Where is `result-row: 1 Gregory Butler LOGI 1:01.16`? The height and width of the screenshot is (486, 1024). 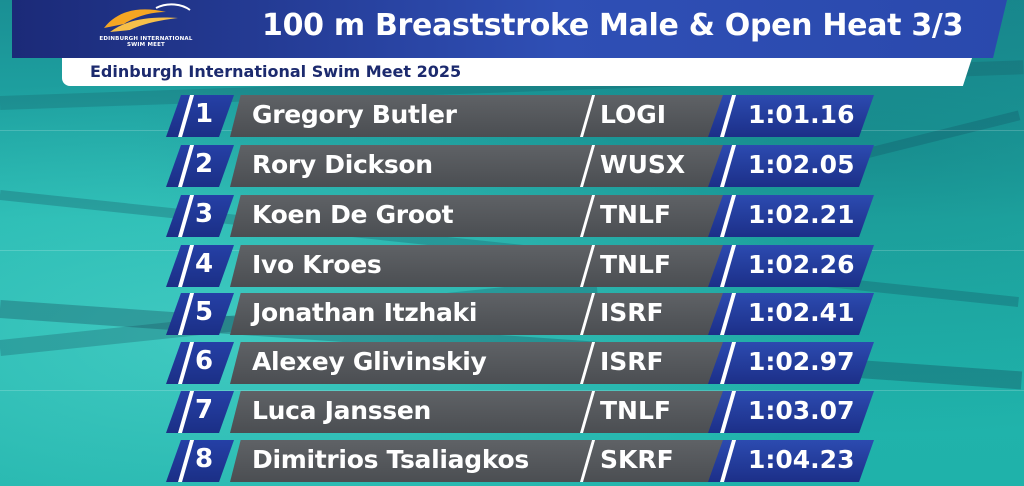 result-row: 1 Gregory Butler LOGI 1:01.16 is located at coordinates (512, 116).